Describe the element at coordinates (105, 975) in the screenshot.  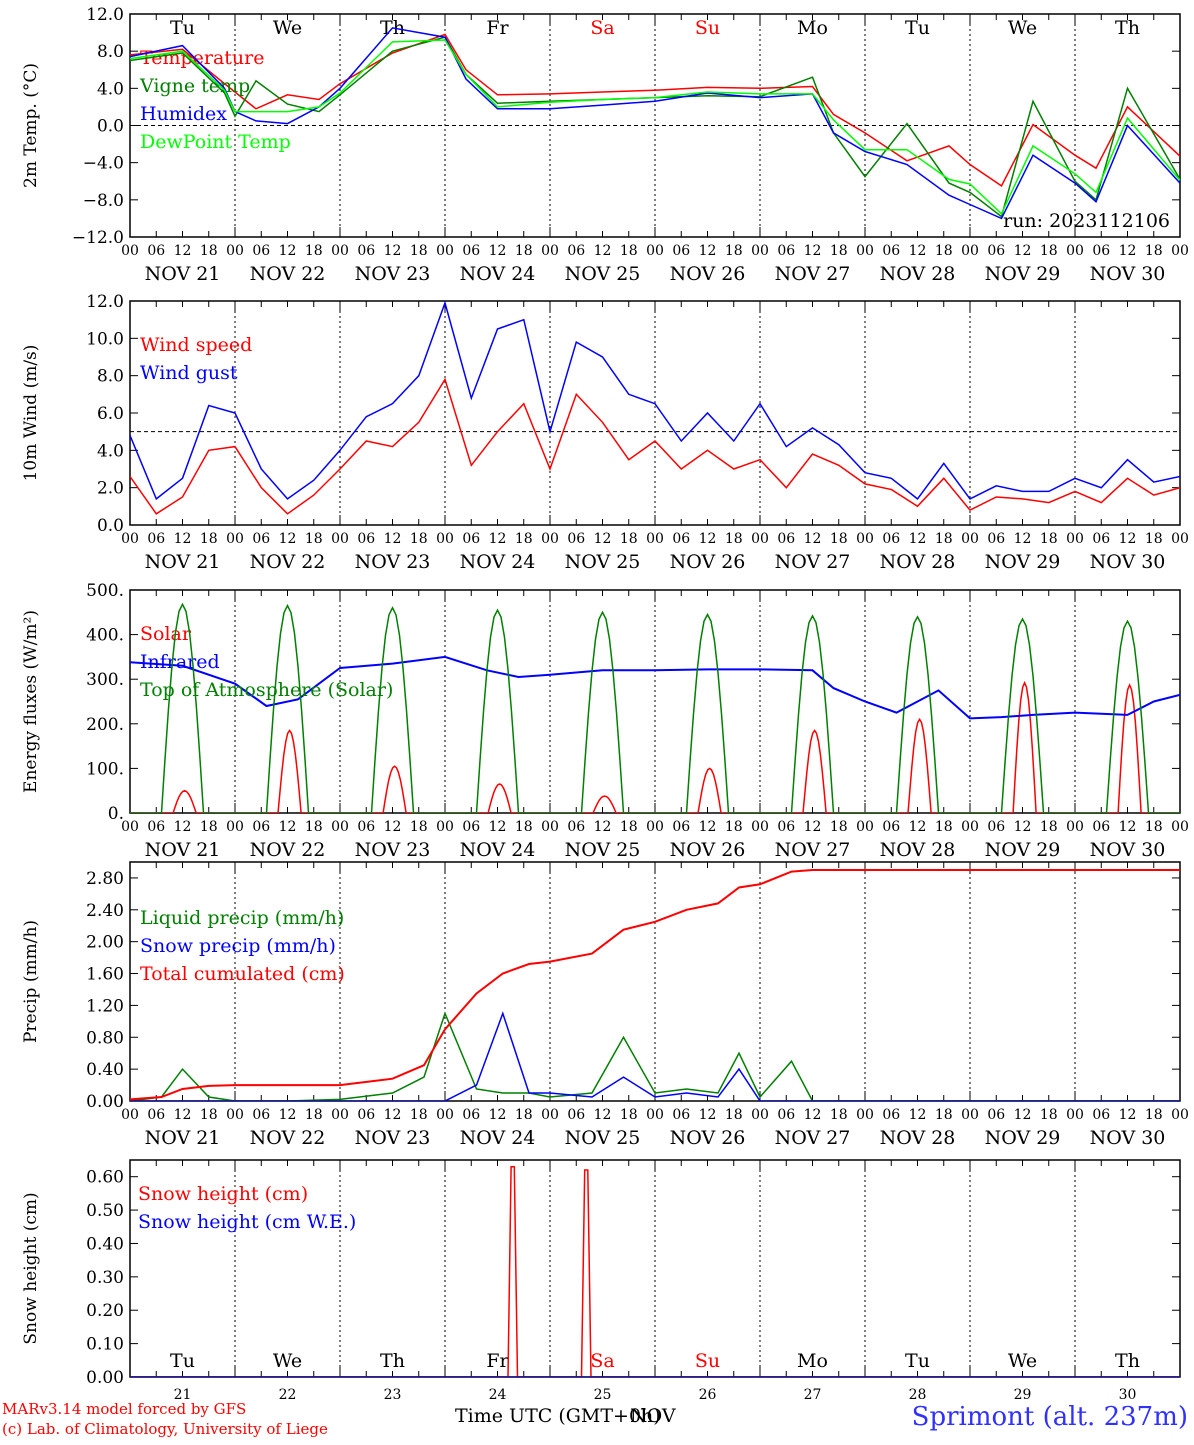
I see `y-tick-label: 1.60` at that location.